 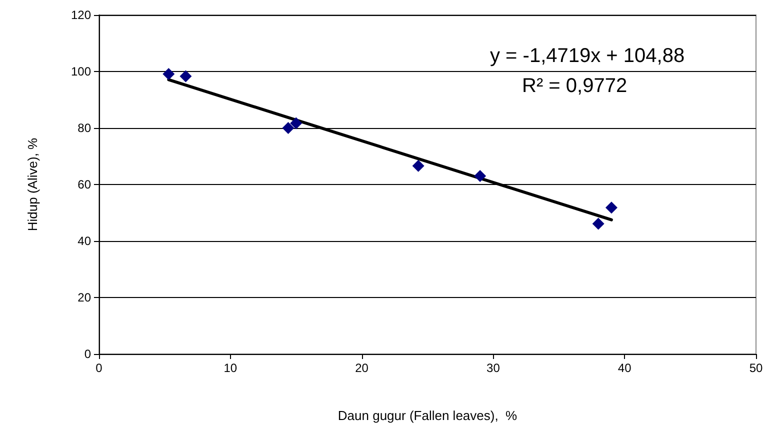 I want to click on x-tick-label: 10, so click(x=231, y=368).